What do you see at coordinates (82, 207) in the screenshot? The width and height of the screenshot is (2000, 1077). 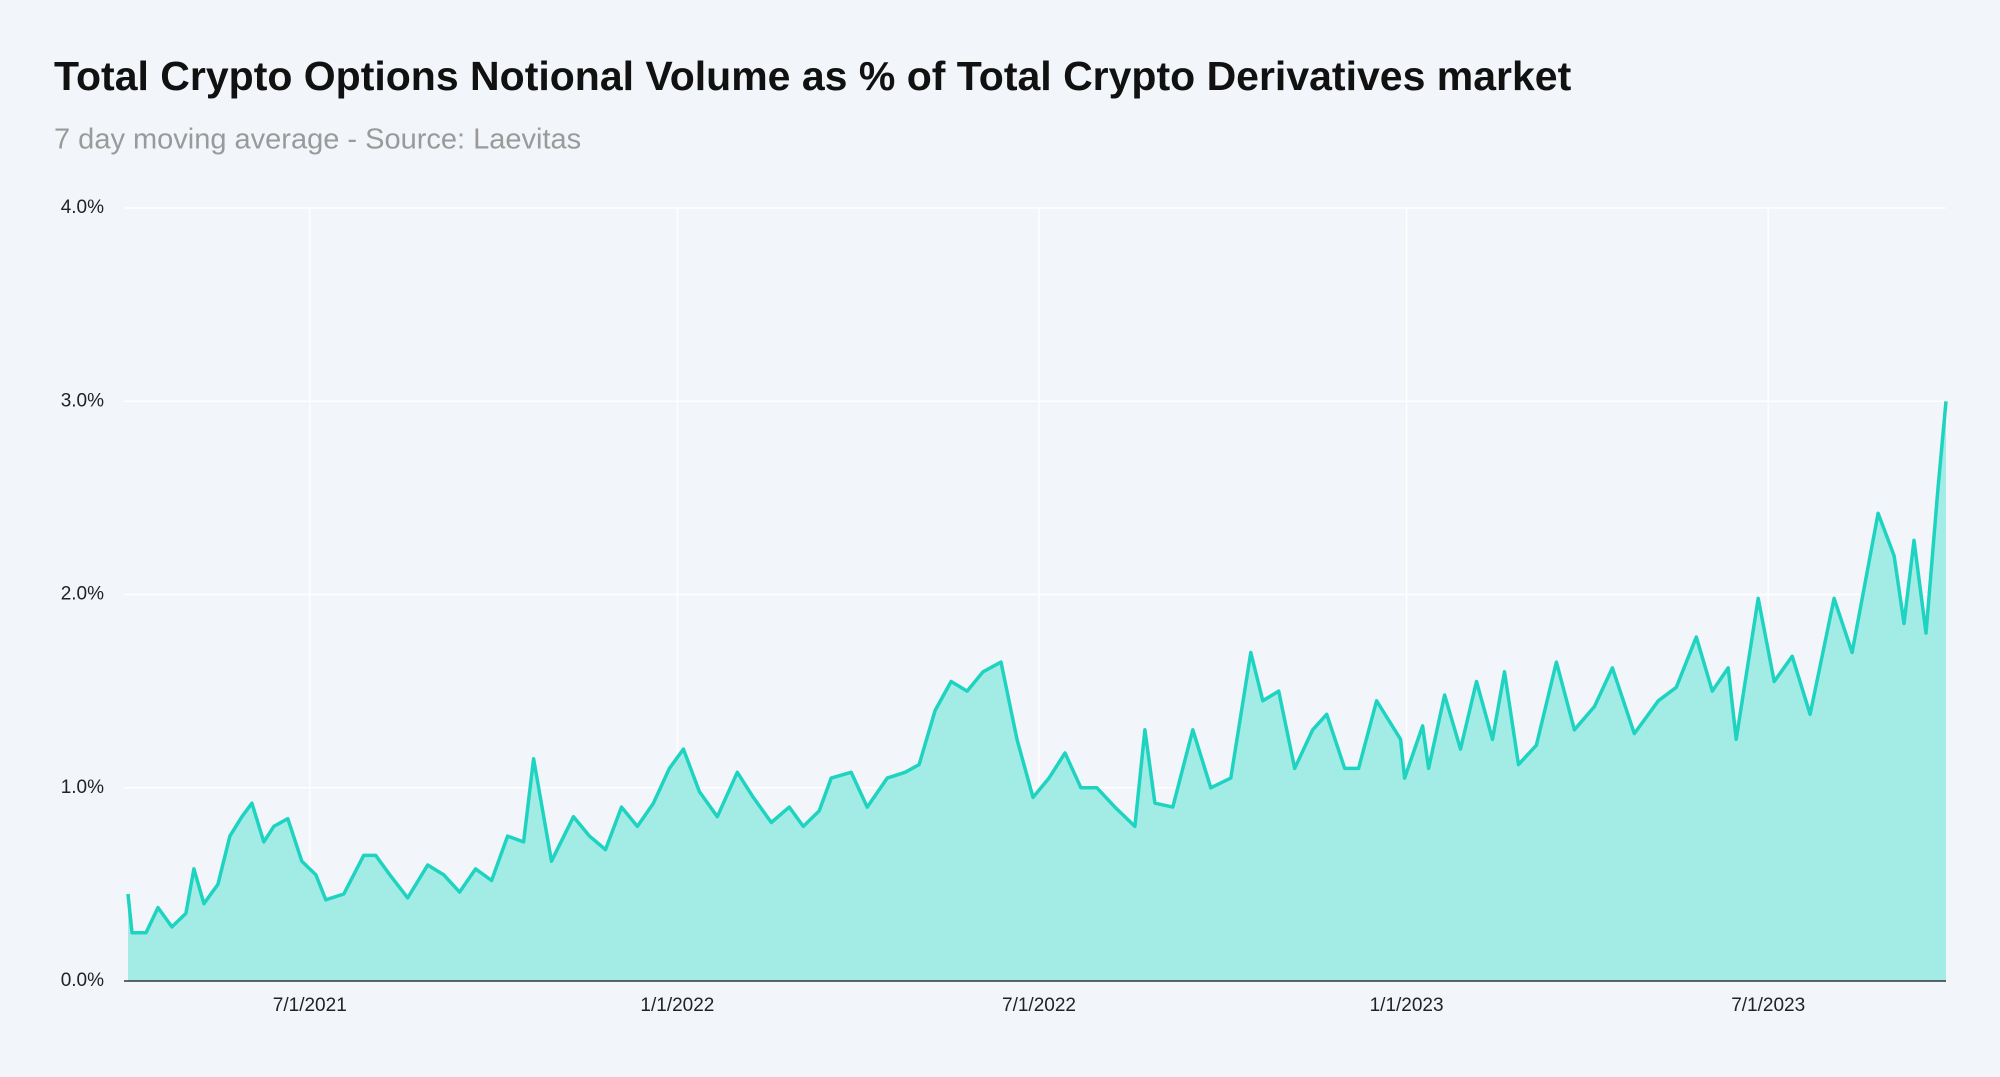 I see `y-tick-label: 4.0%` at bounding box center [82, 207].